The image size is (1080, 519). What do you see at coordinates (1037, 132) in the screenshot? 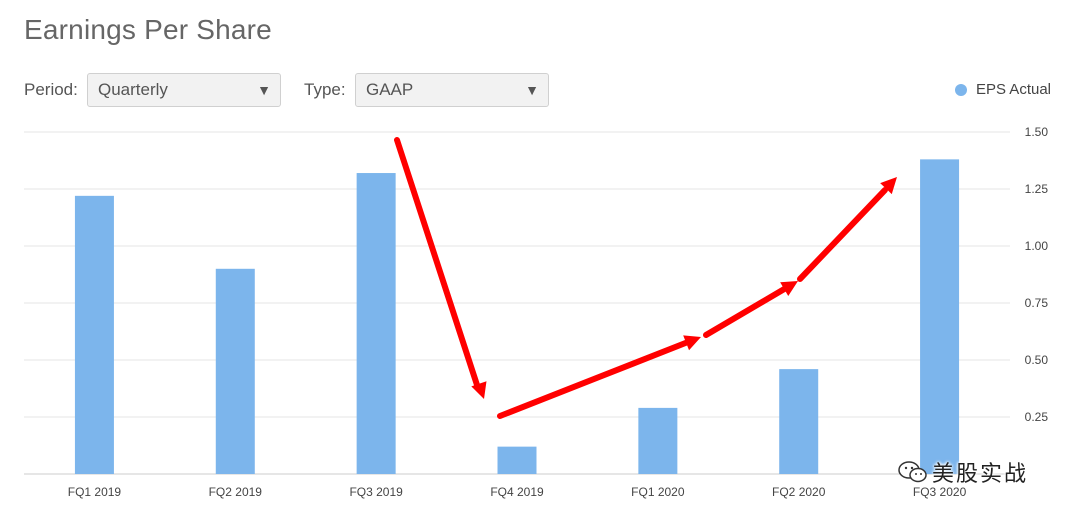
I see `y-tick-label: 1.50` at bounding box center [1037, 132].